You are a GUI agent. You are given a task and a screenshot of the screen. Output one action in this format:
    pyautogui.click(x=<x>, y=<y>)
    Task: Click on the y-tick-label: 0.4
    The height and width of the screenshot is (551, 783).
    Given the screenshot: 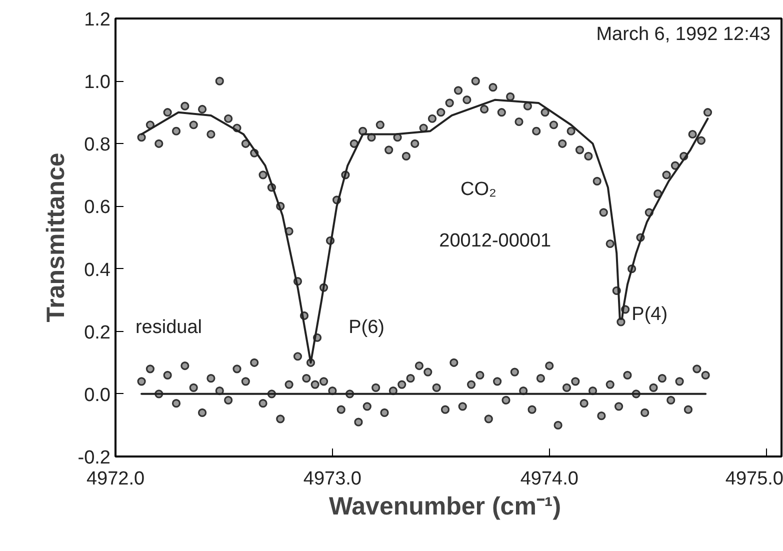 What is the action you would take?
    pyautogui.click(x=97, y=270)
    